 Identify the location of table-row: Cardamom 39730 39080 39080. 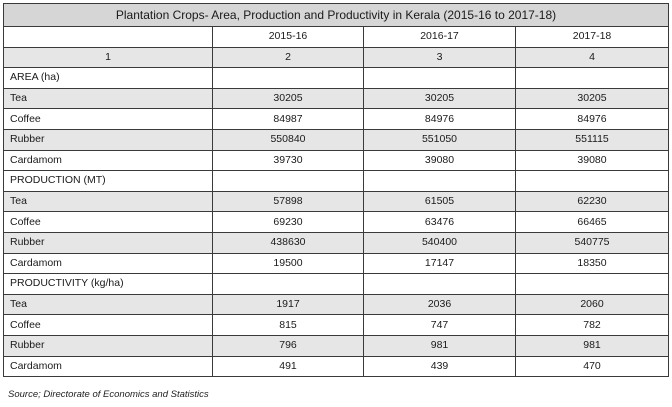
(336, 160).